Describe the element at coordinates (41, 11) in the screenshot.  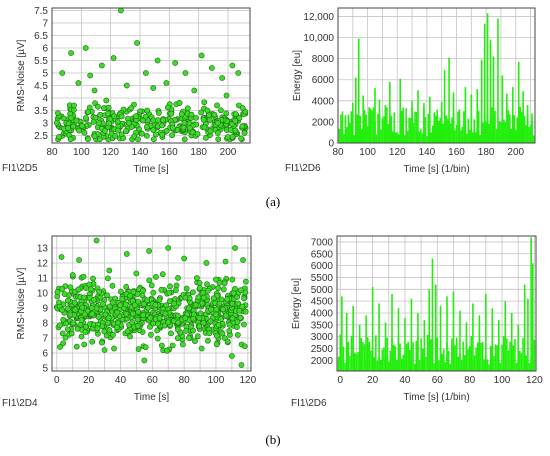
I see `y-tick-label: 7.5` at that location.